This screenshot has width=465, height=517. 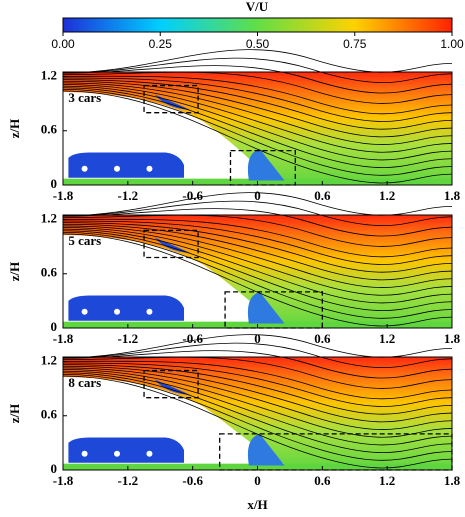 What do you see at coordinates (84, 97) in the screenshot?
I see `panel-label: 3 cars` at bounding box center [84, 97].